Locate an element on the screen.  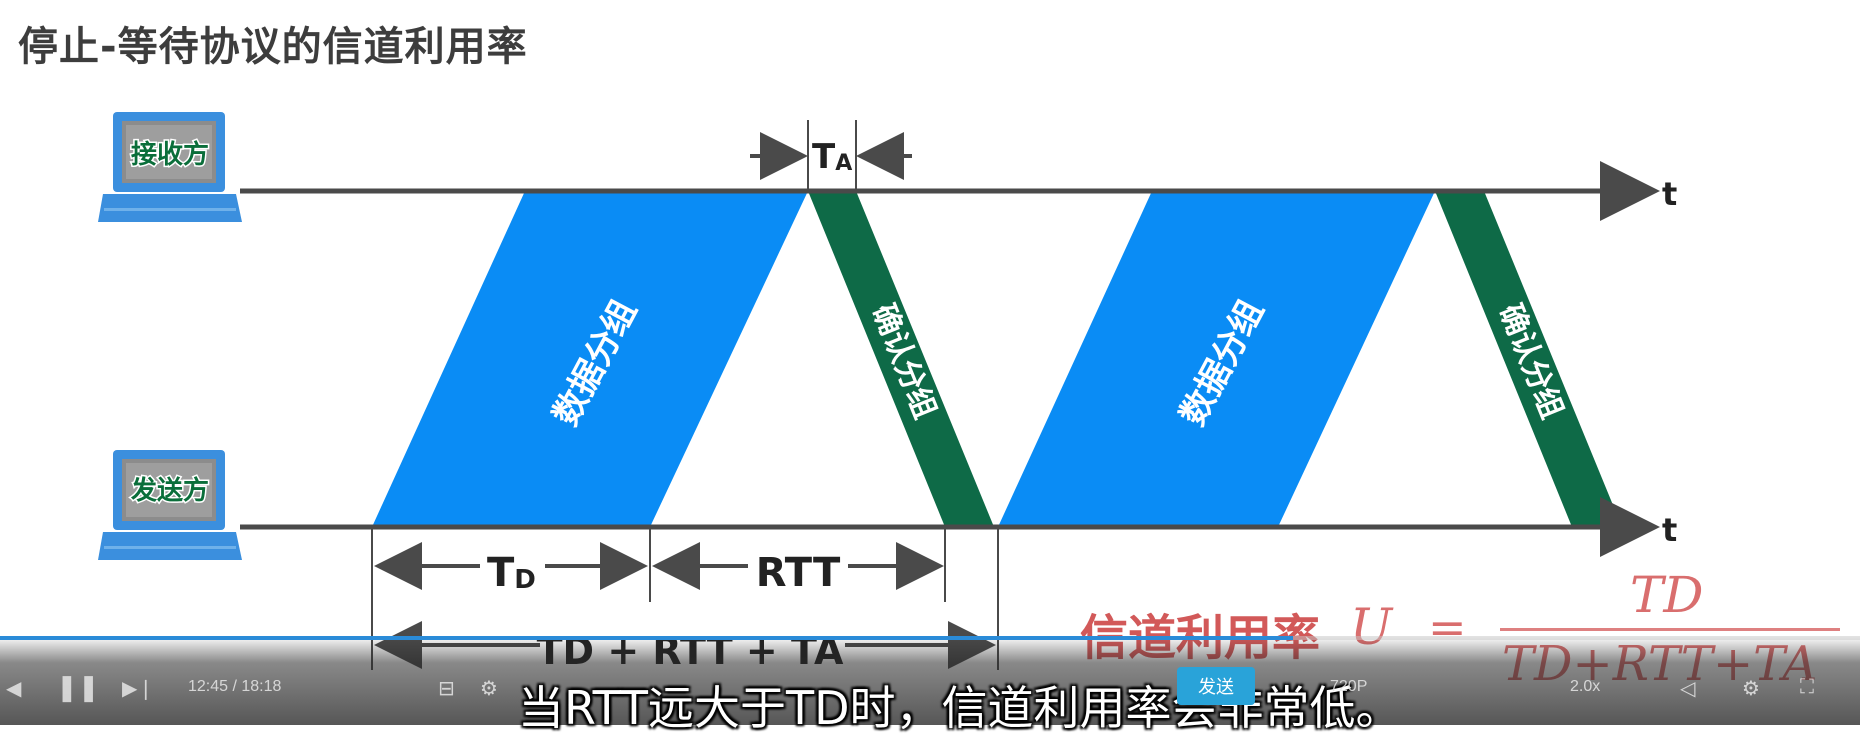
next-icon: ▶❘ is located at coordinates (138, 689).